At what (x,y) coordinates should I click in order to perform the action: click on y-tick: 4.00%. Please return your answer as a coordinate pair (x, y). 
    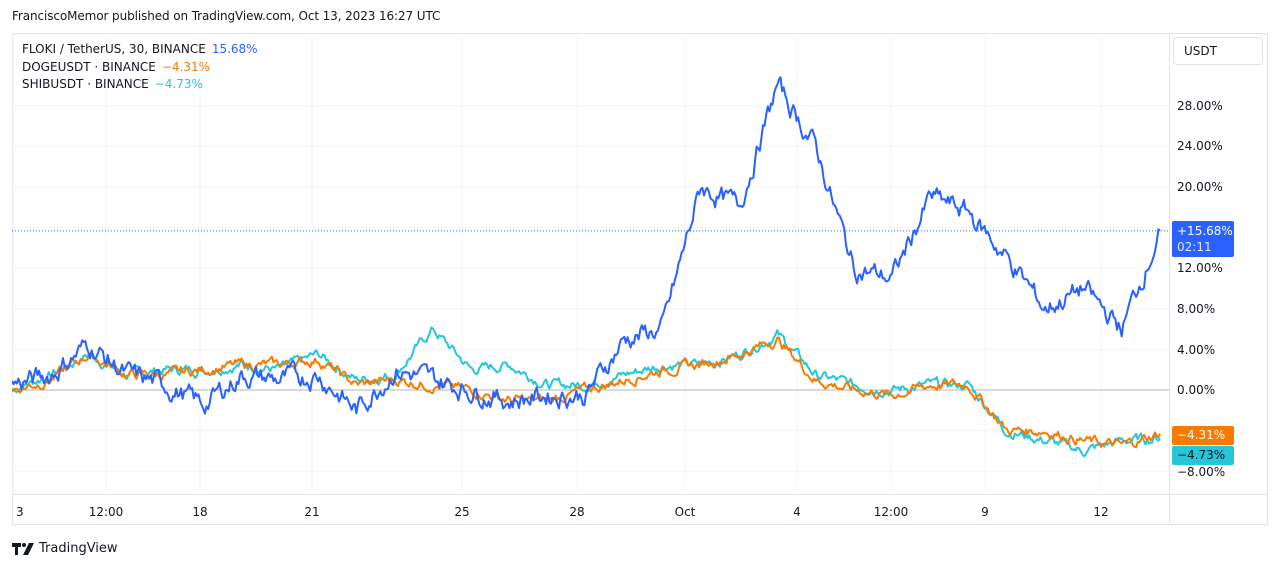
    Looking at the image, I should click on (1196, 350).